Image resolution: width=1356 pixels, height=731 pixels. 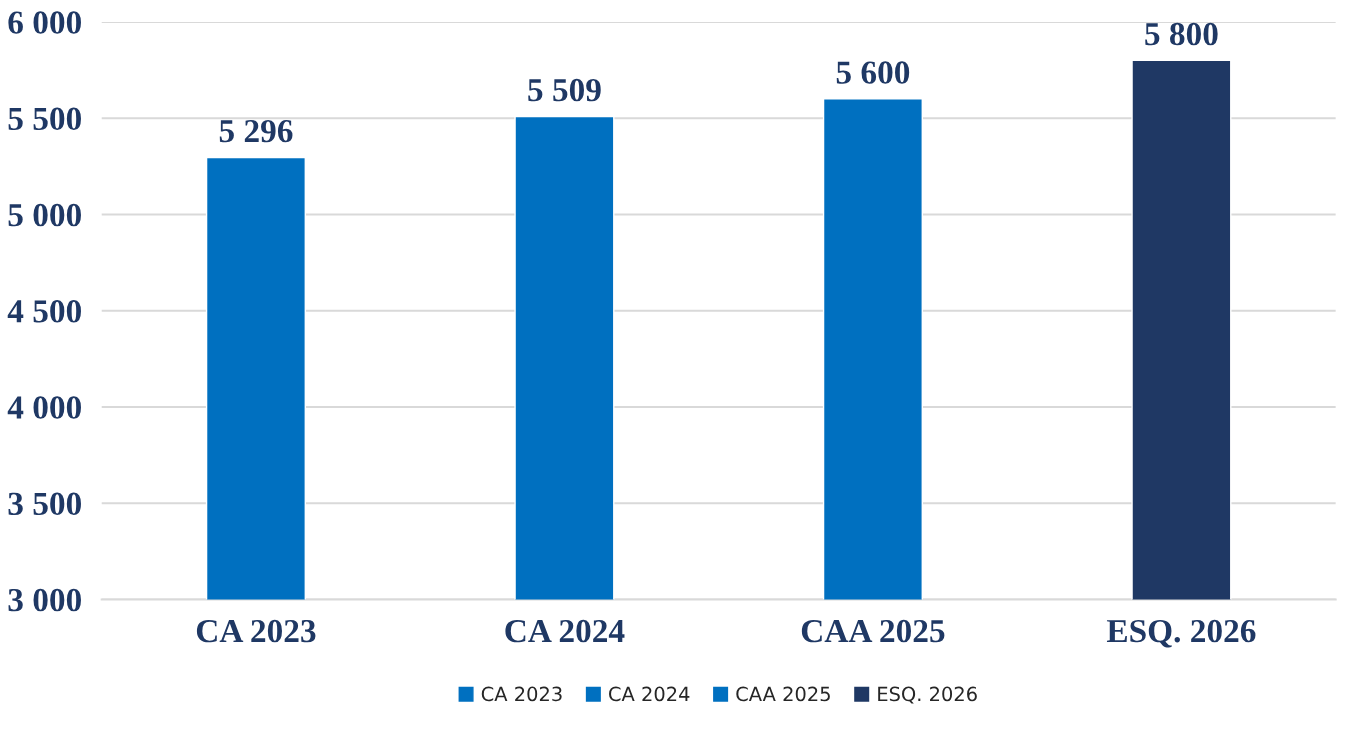 I want to click on legend-label: CAA 2025, so click(x=783, y=694).